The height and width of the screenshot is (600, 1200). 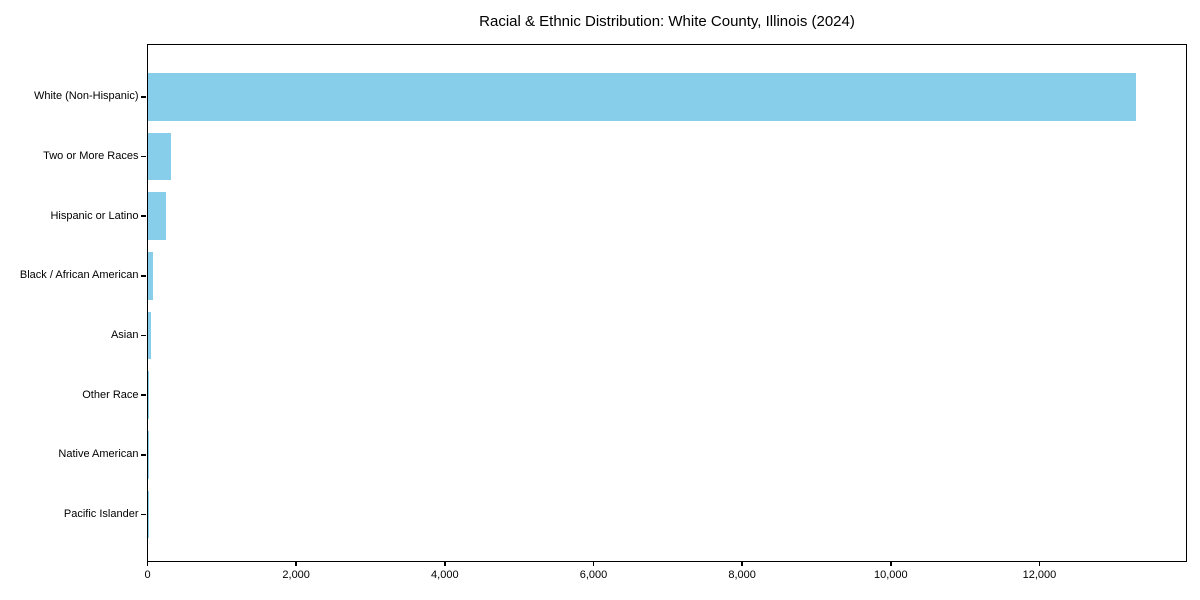 What do you see at coordinates (147, 574) in the screenshot?
I see `x-tick-label: 0` at bounding box center [147, 574].